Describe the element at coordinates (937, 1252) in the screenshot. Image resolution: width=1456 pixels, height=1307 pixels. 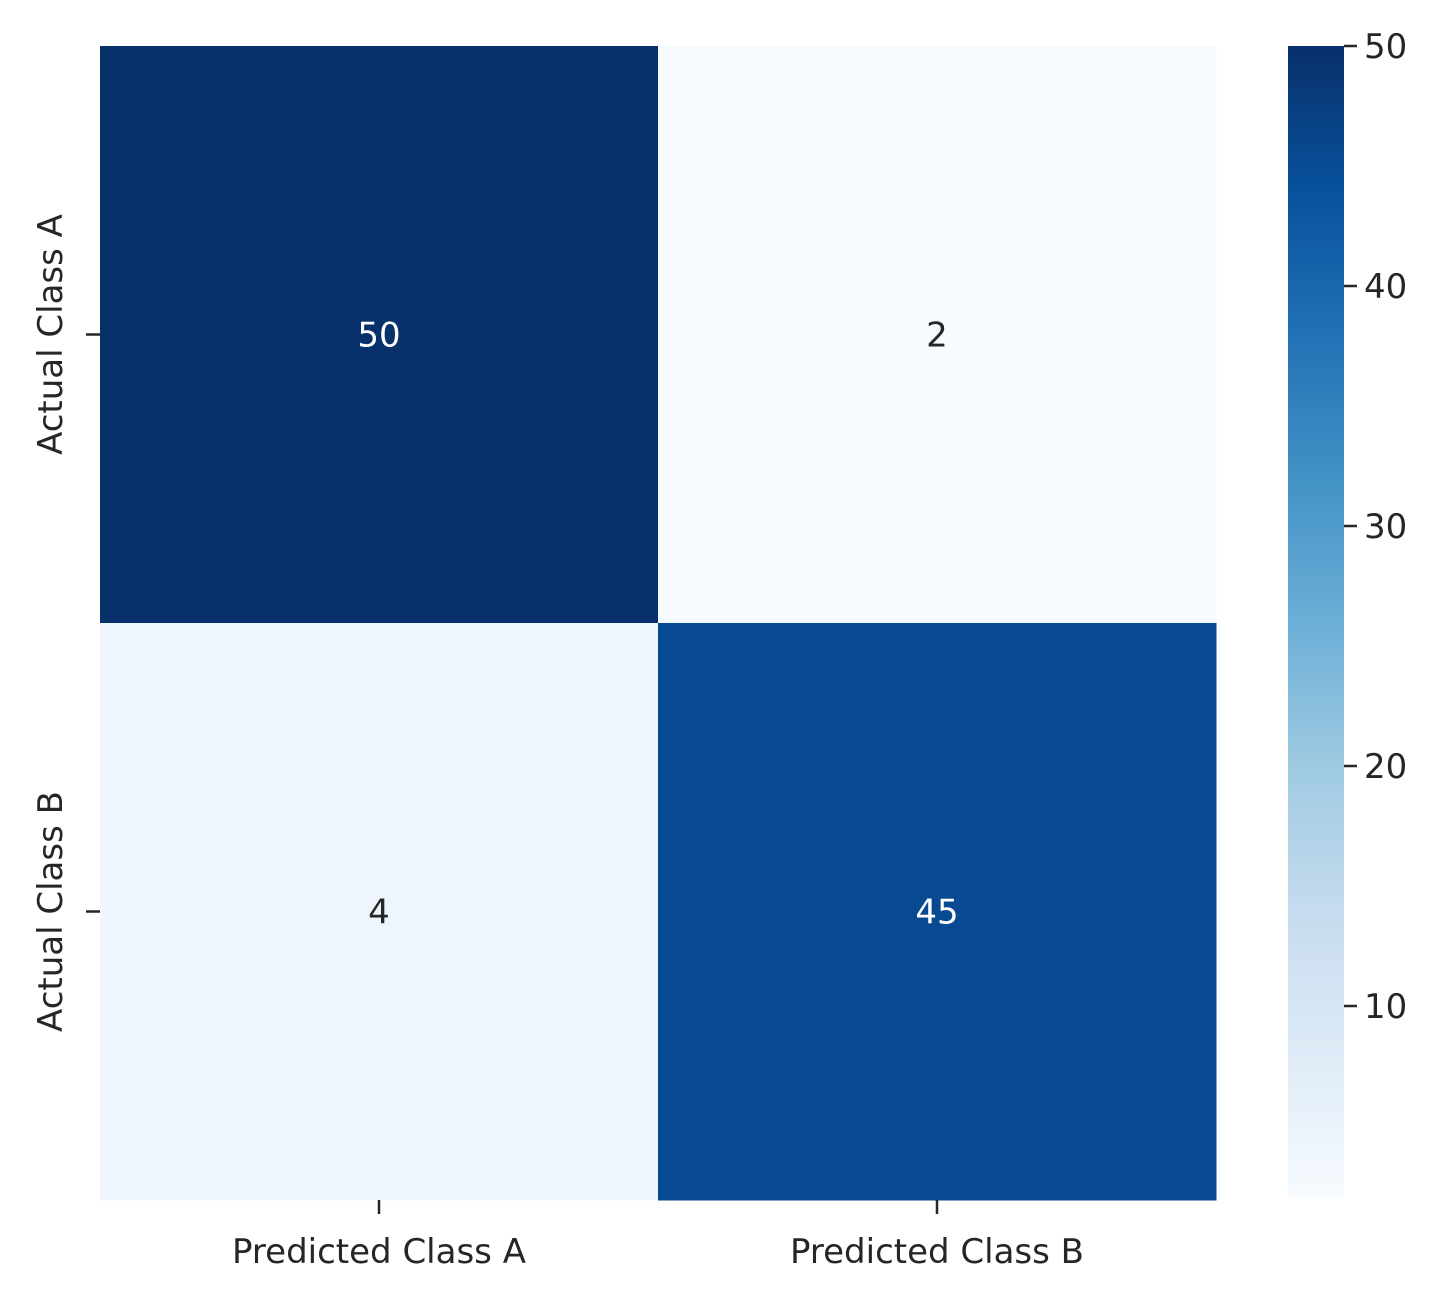
I see `x-tick-label-predicted-class-b: Predicted Class B` at that location.